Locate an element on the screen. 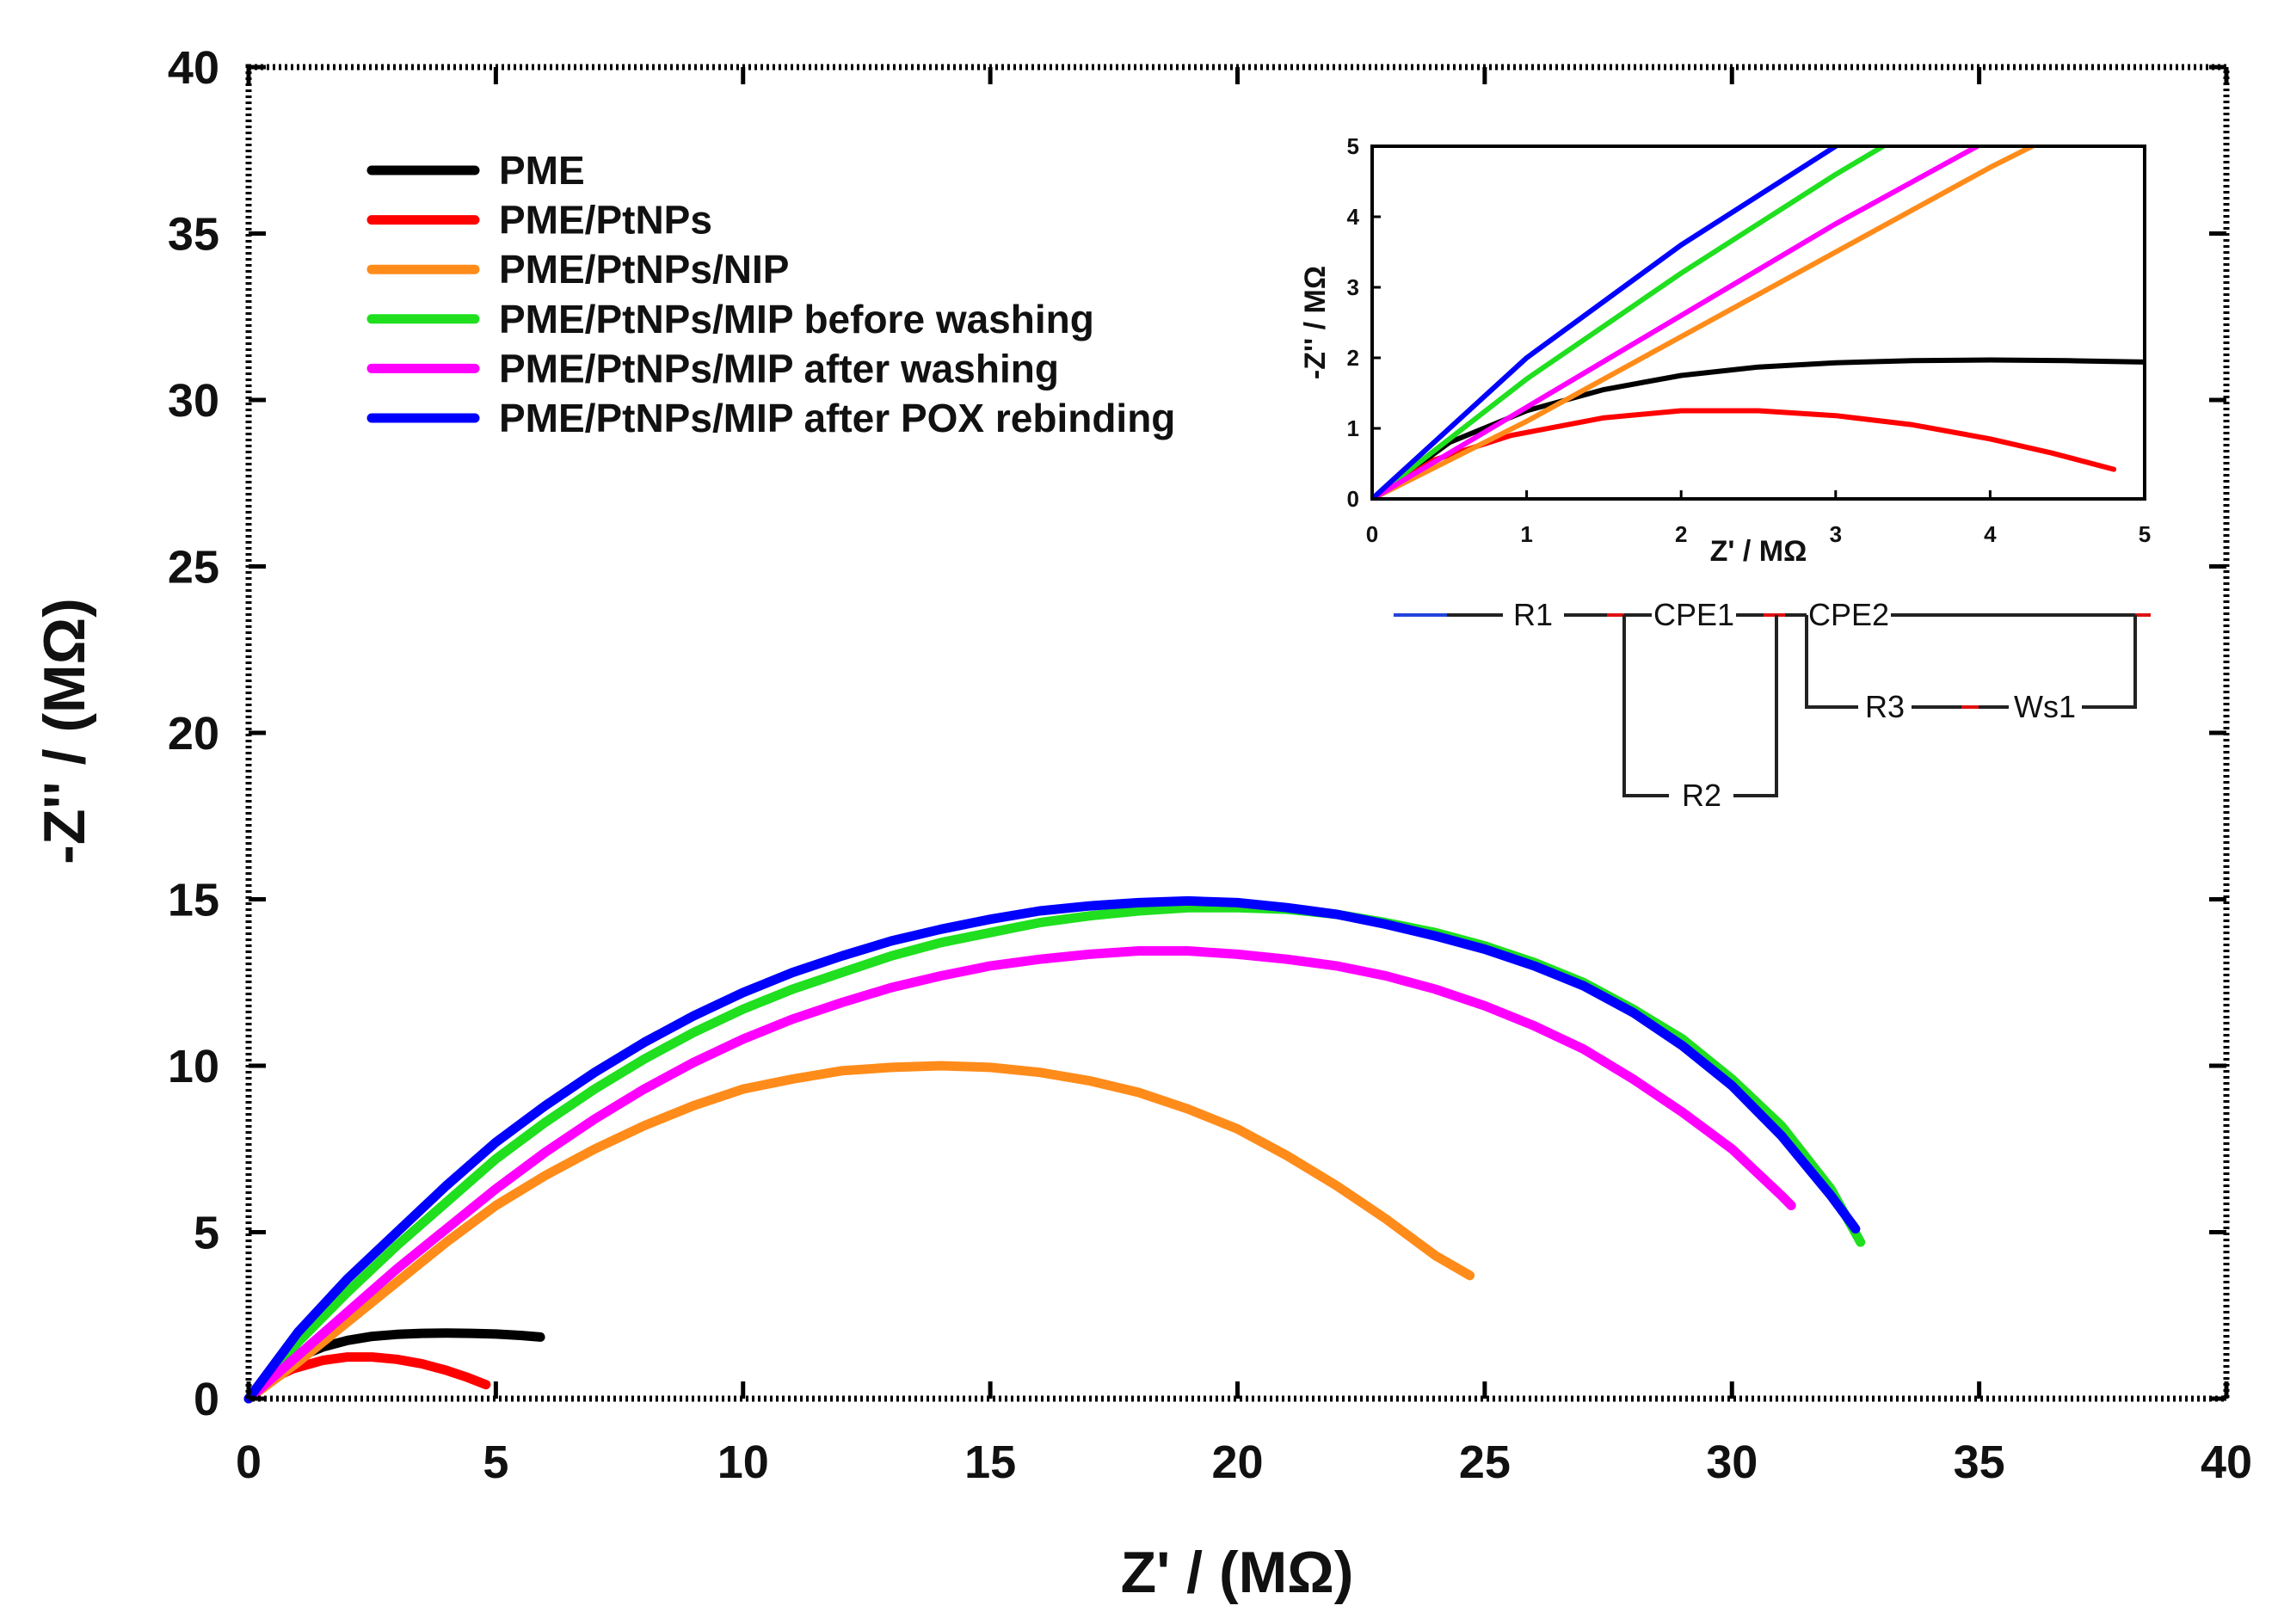 The height and width of the screenshot is (1624, 2278). y-tick-label-25: 25 is located at coordinates (193, 568).